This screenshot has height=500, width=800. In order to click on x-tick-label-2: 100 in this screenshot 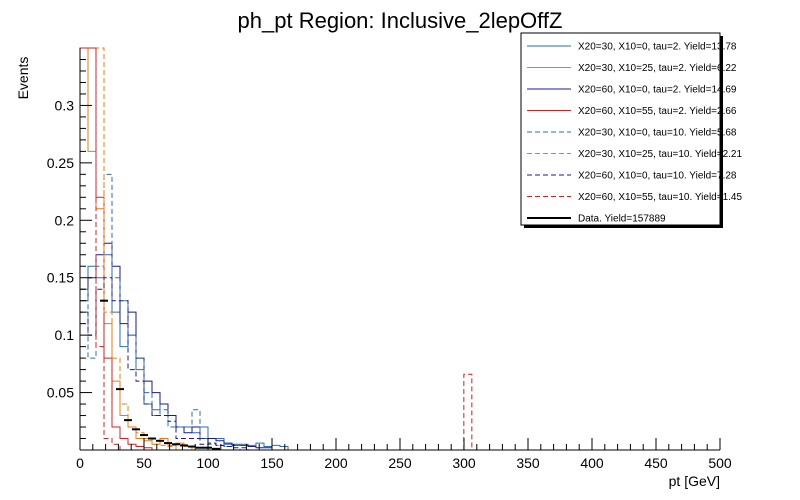, I will do `click(208, 463)`.